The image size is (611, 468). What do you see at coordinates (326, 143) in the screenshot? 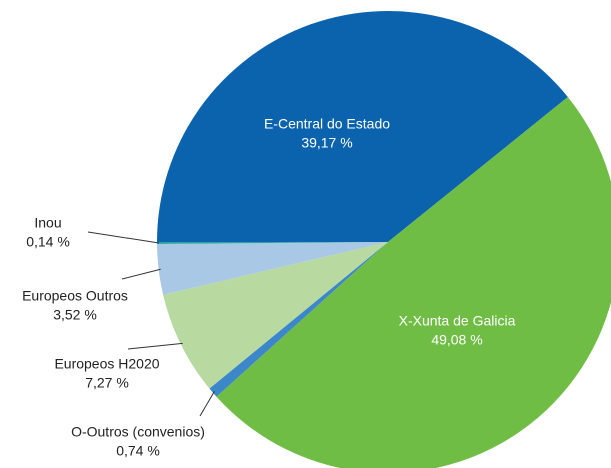
I see `slice-value-label: 39,17 %` at bounding box center [326, 143].